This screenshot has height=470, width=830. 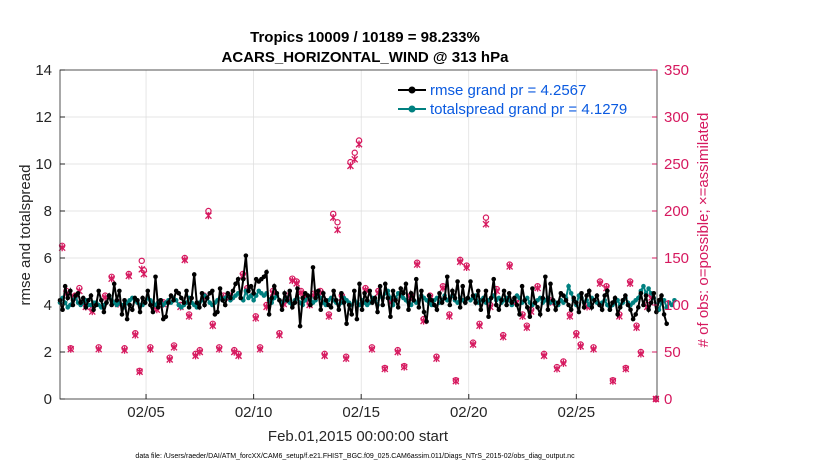 I want to click on left-tick-label: 2, so click(x=48, y=352).